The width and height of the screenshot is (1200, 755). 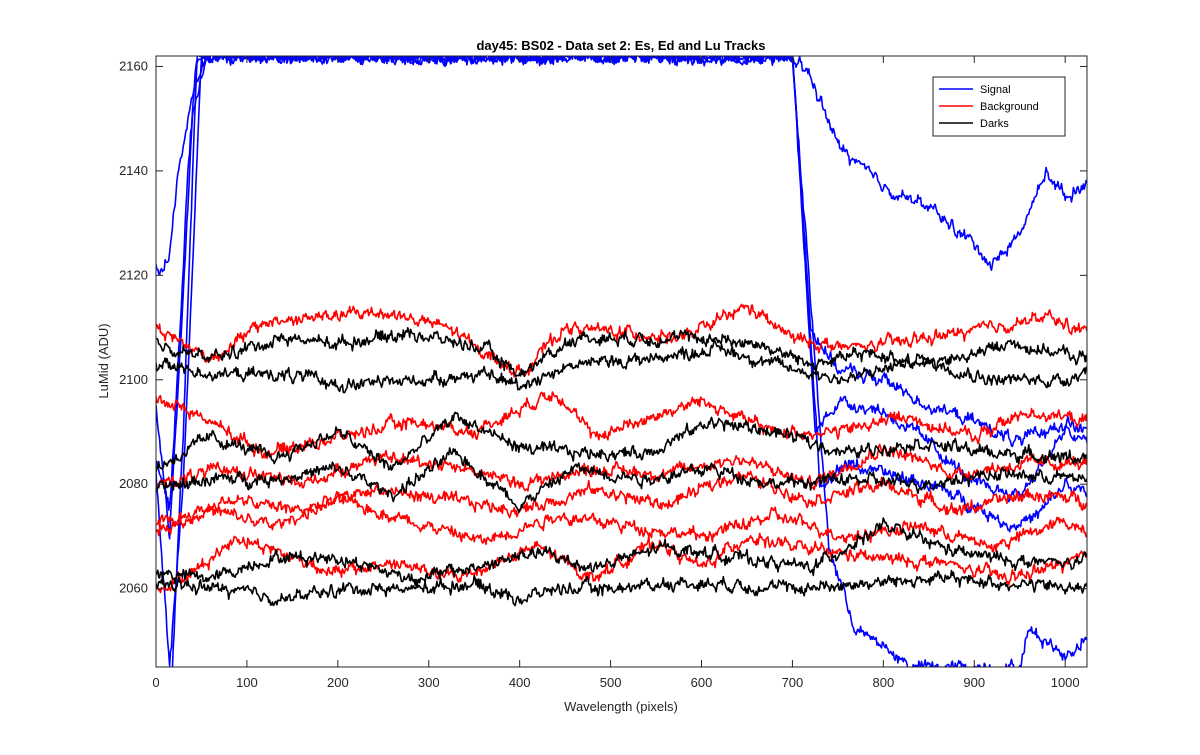 What do you see at coordinates (133, 65) in the screenshot?
I see `y-tick-label: 2160` at bounding box center [133, 65].